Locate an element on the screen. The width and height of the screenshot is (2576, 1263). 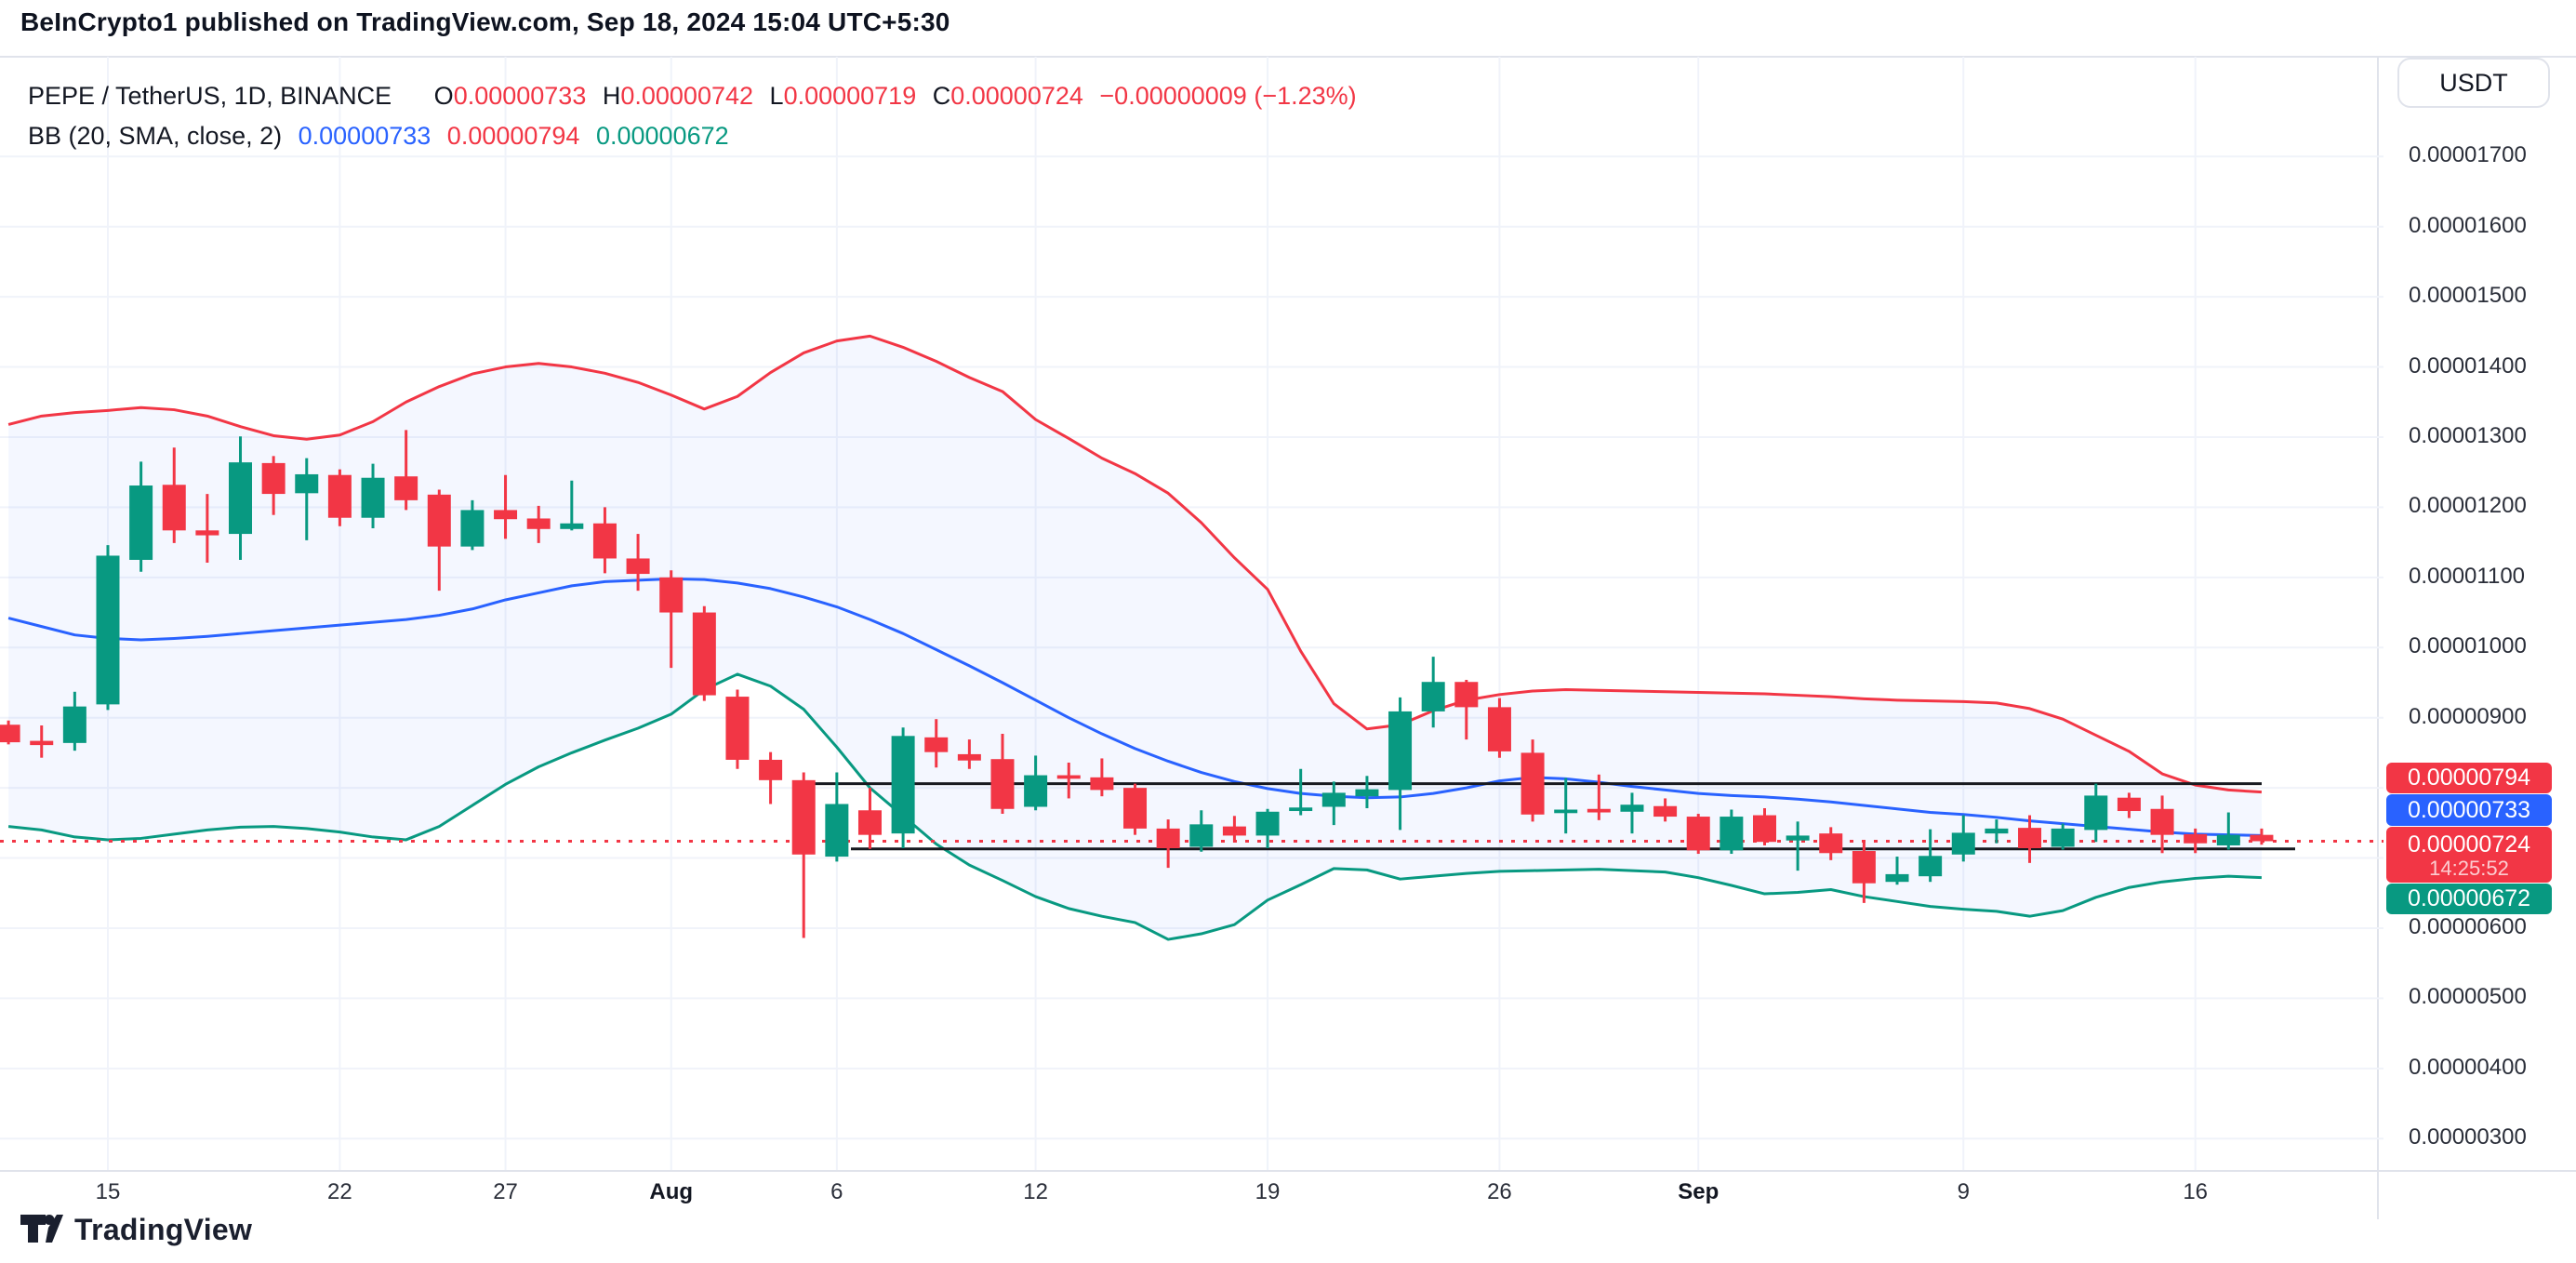
time-tick-label: 6 is located at coordinates (836, 1192).